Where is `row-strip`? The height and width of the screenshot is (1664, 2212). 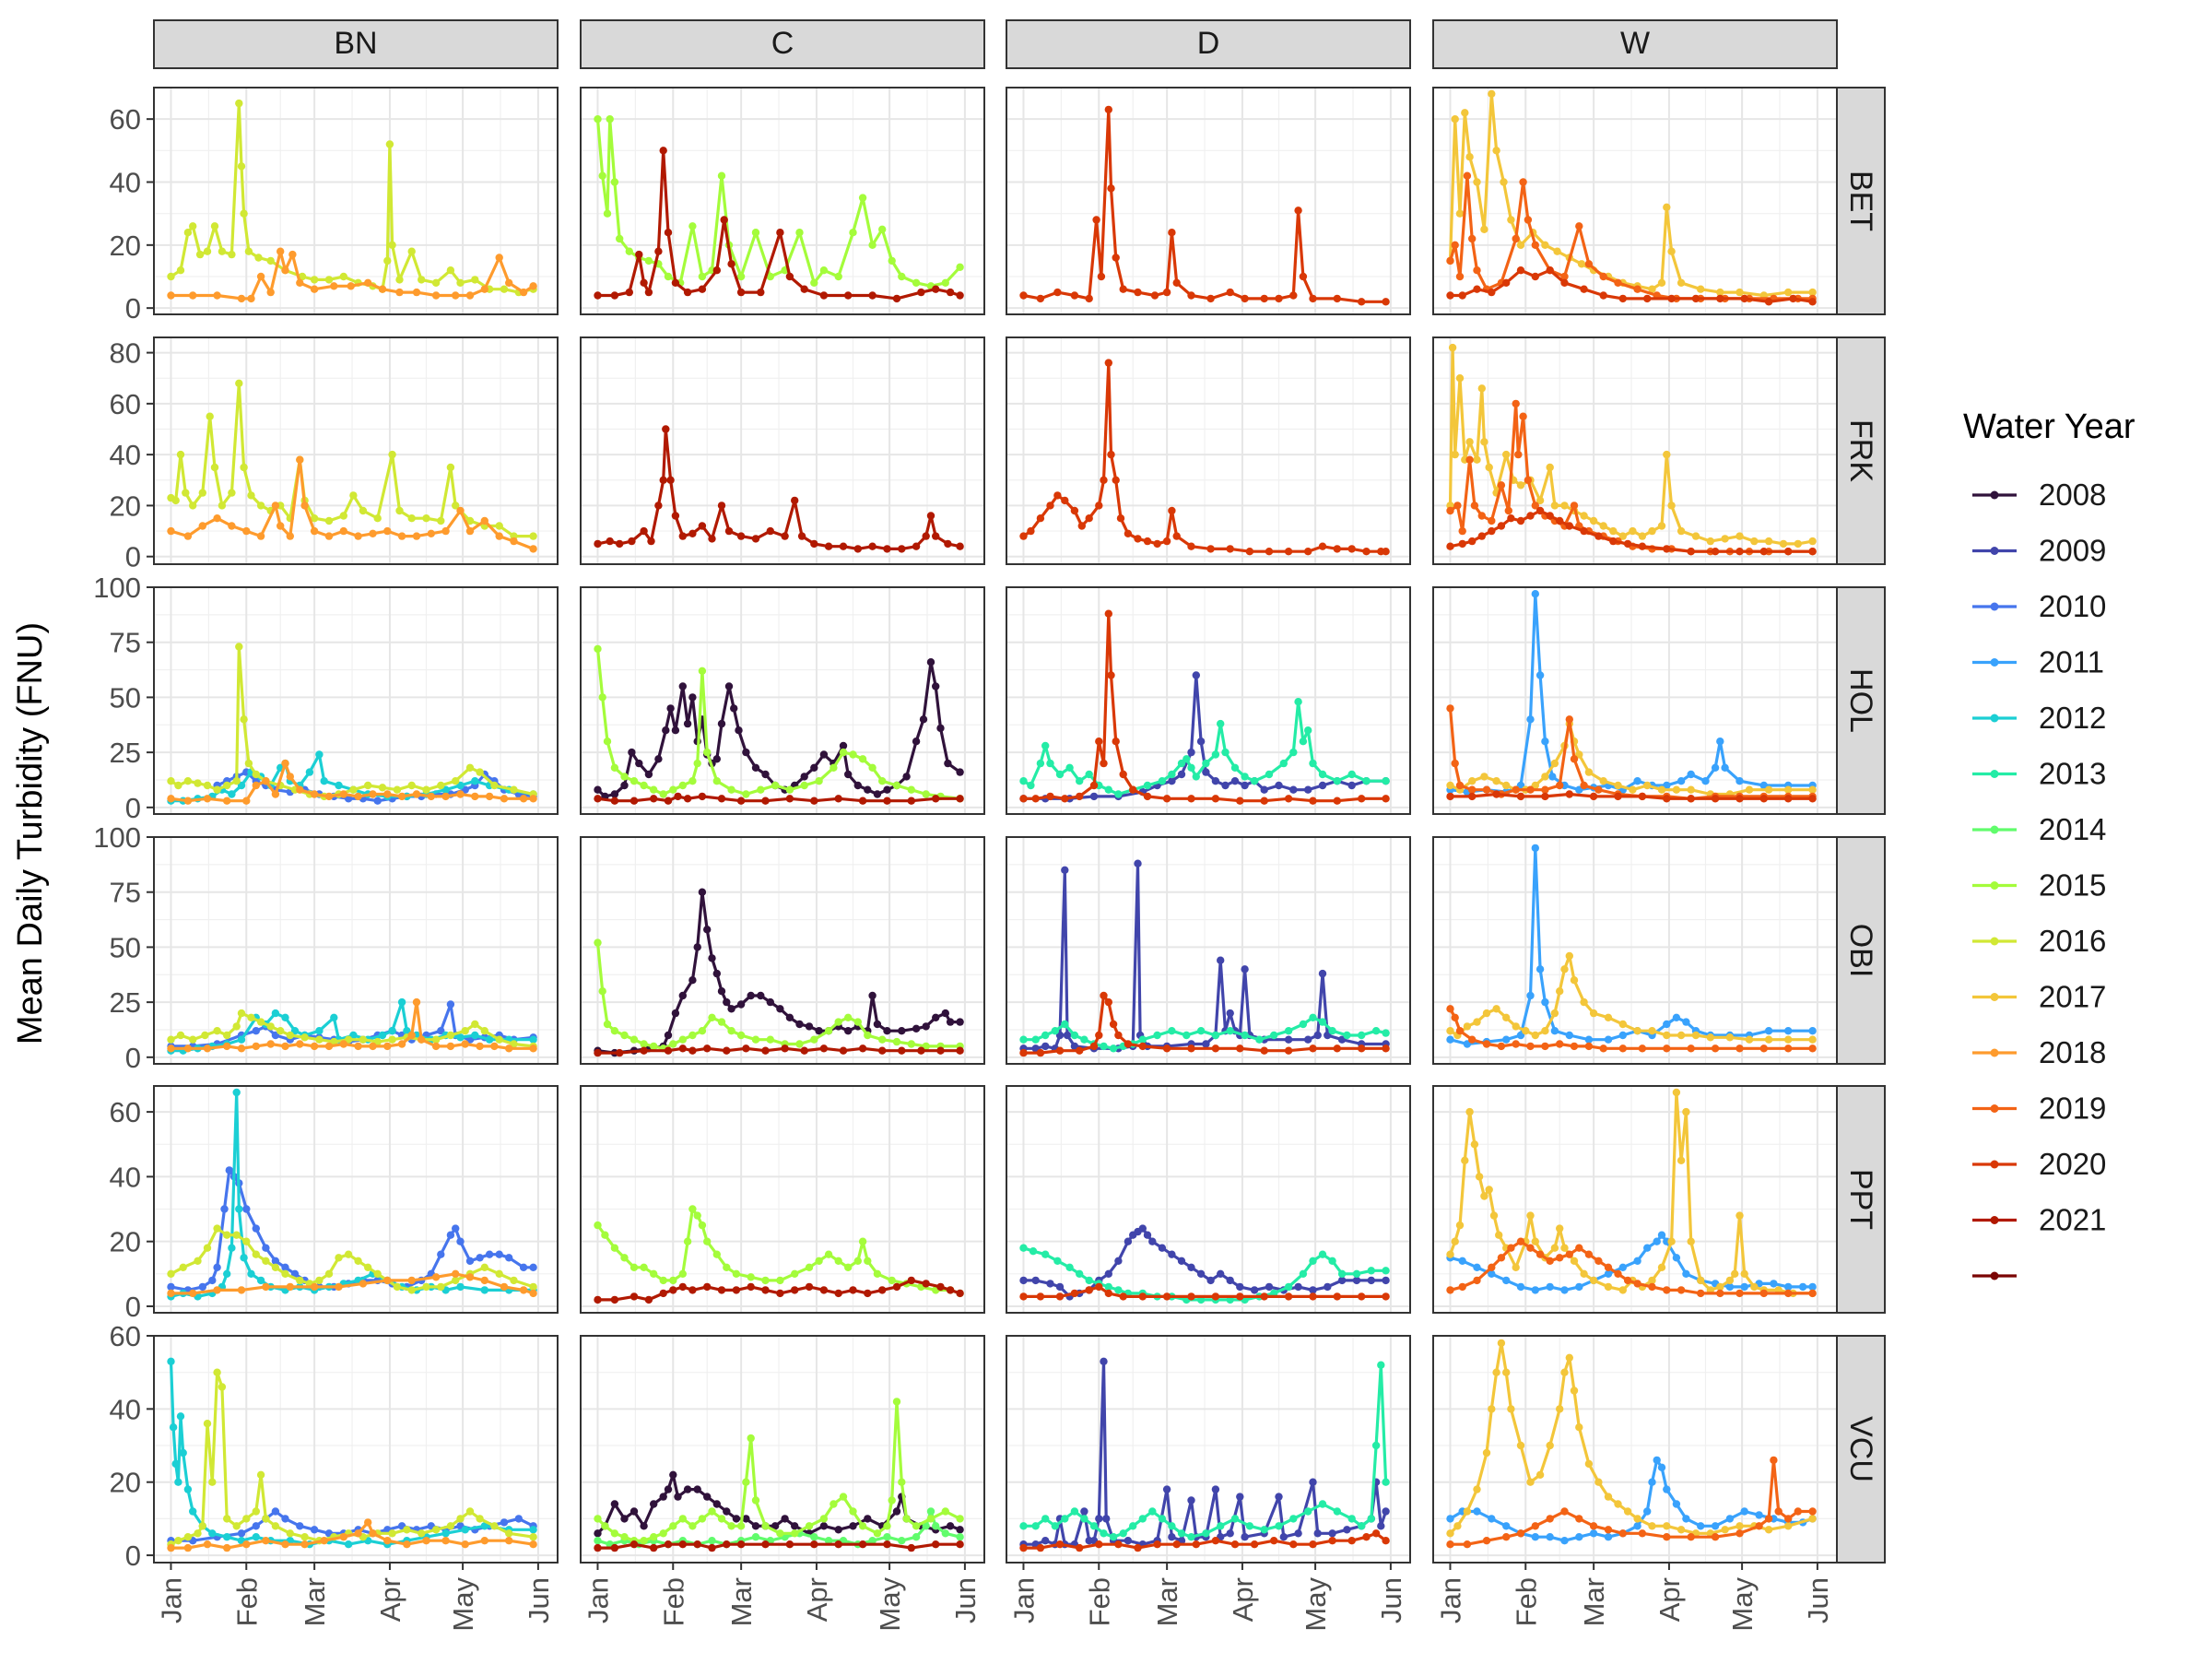
row-strip is located at coordinates (1861, 201).